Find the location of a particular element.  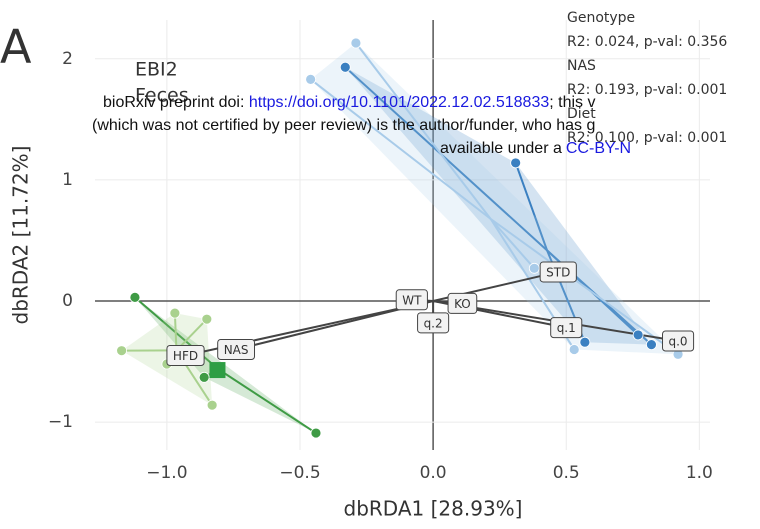

label-text: WT is located at coordinates (412, 300).